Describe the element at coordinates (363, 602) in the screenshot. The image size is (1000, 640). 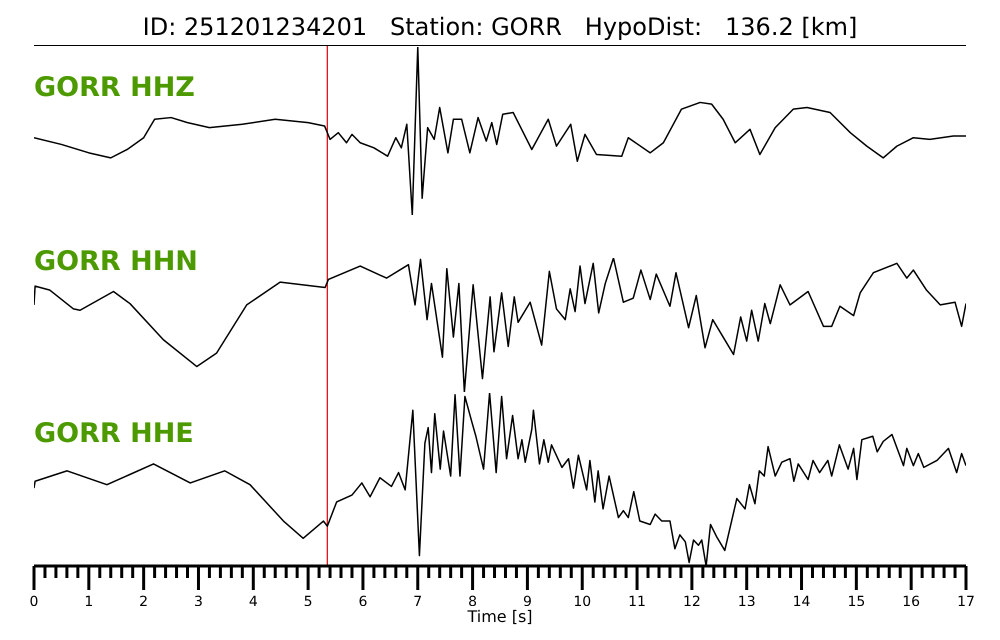
I see `x-tick-label: 6` at that location.